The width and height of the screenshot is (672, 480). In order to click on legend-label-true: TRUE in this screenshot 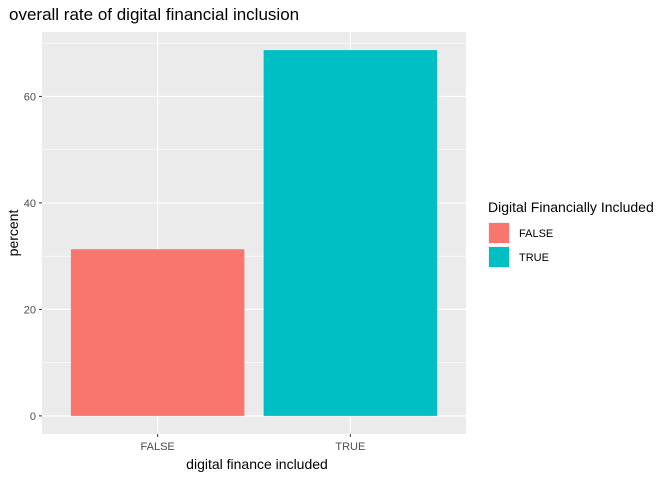, I will do `click(534, 258)`.